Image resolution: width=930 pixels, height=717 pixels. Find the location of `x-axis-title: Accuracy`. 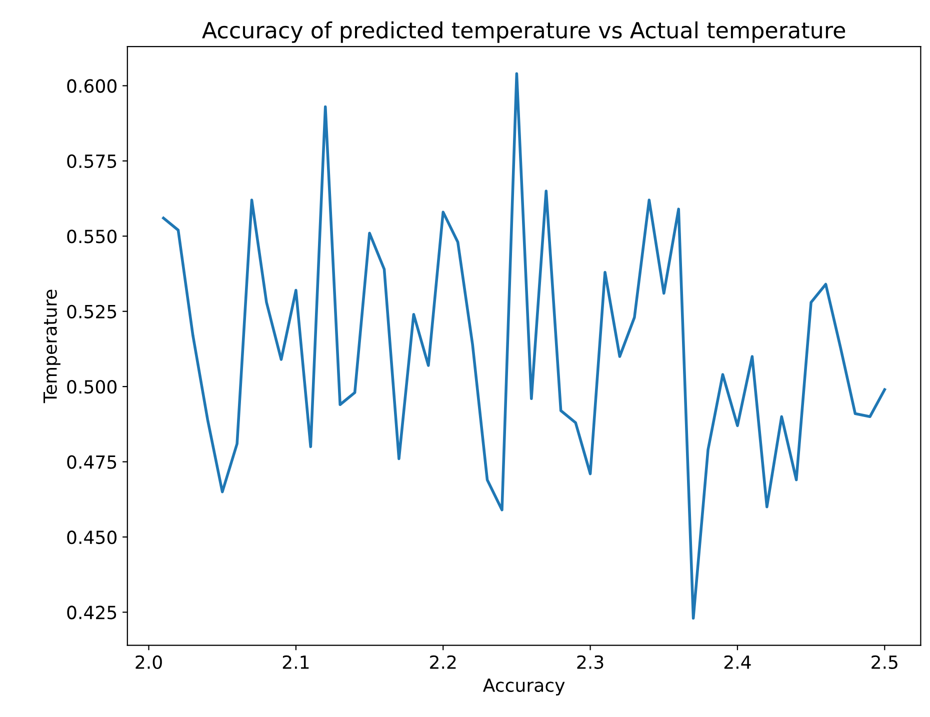

x-axis-title: Accuracy is located at coordinates (523, 687).